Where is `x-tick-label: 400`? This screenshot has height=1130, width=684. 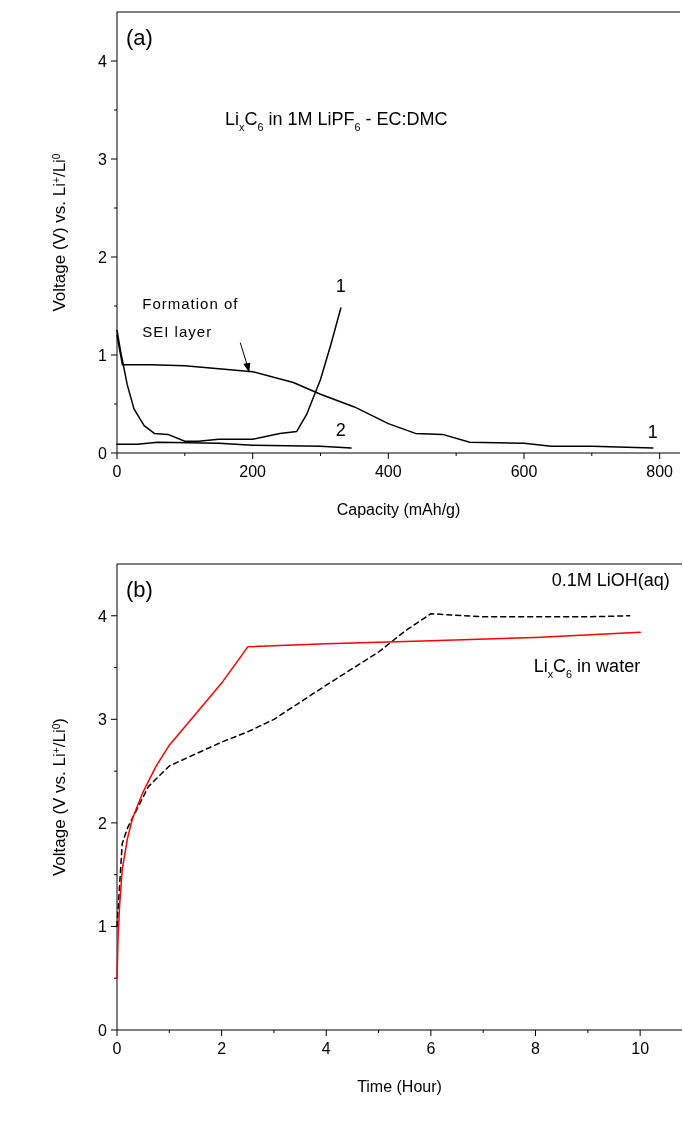
x-tick-label: 400 is located at coordinates (388, 471).